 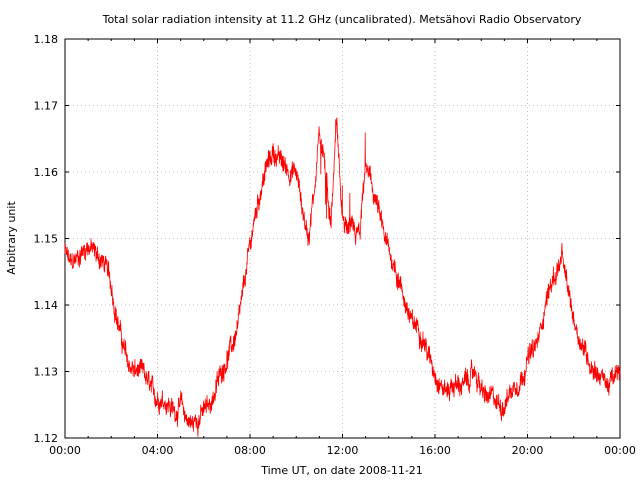 I want to click on y-axis-label: Arbitrary unit, so click(x=11, y=238).